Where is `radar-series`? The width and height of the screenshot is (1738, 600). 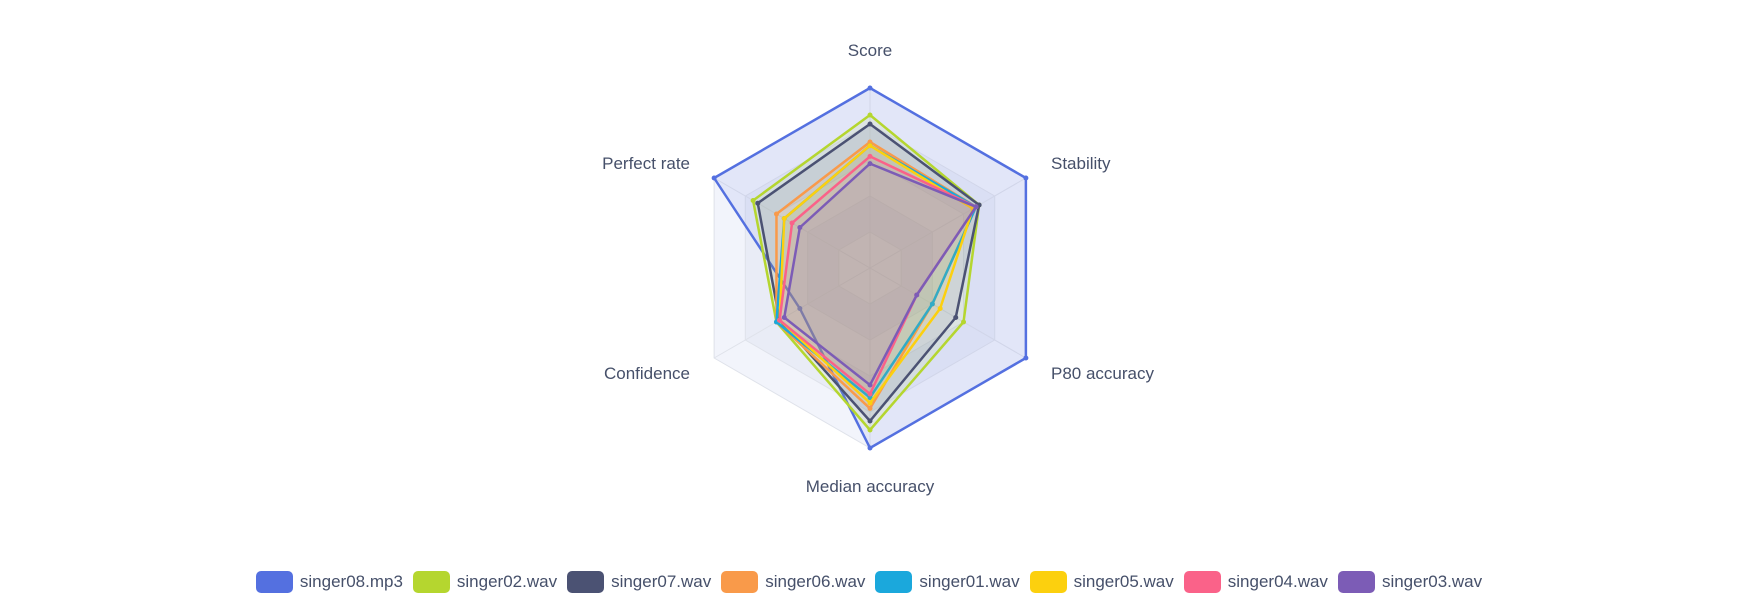
radar-series is located at coordinates (870, 268).